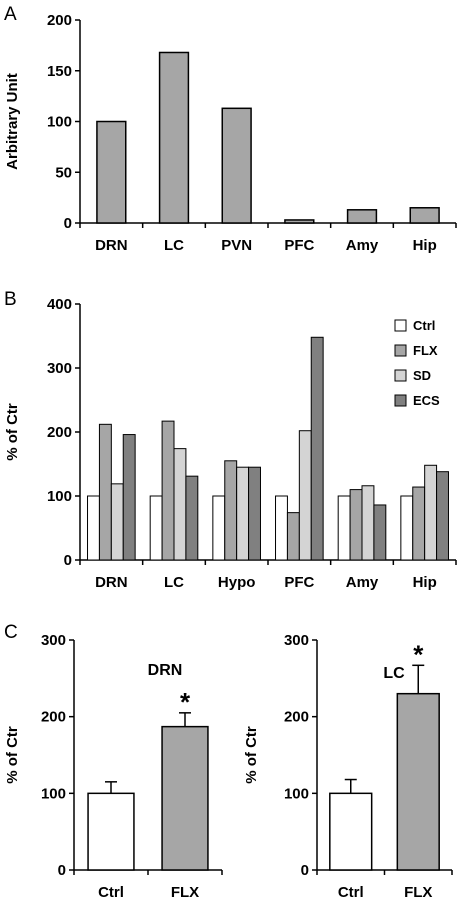 The image size is (460, 912). I want to click on bar-lc-sd, so click(180, 504).